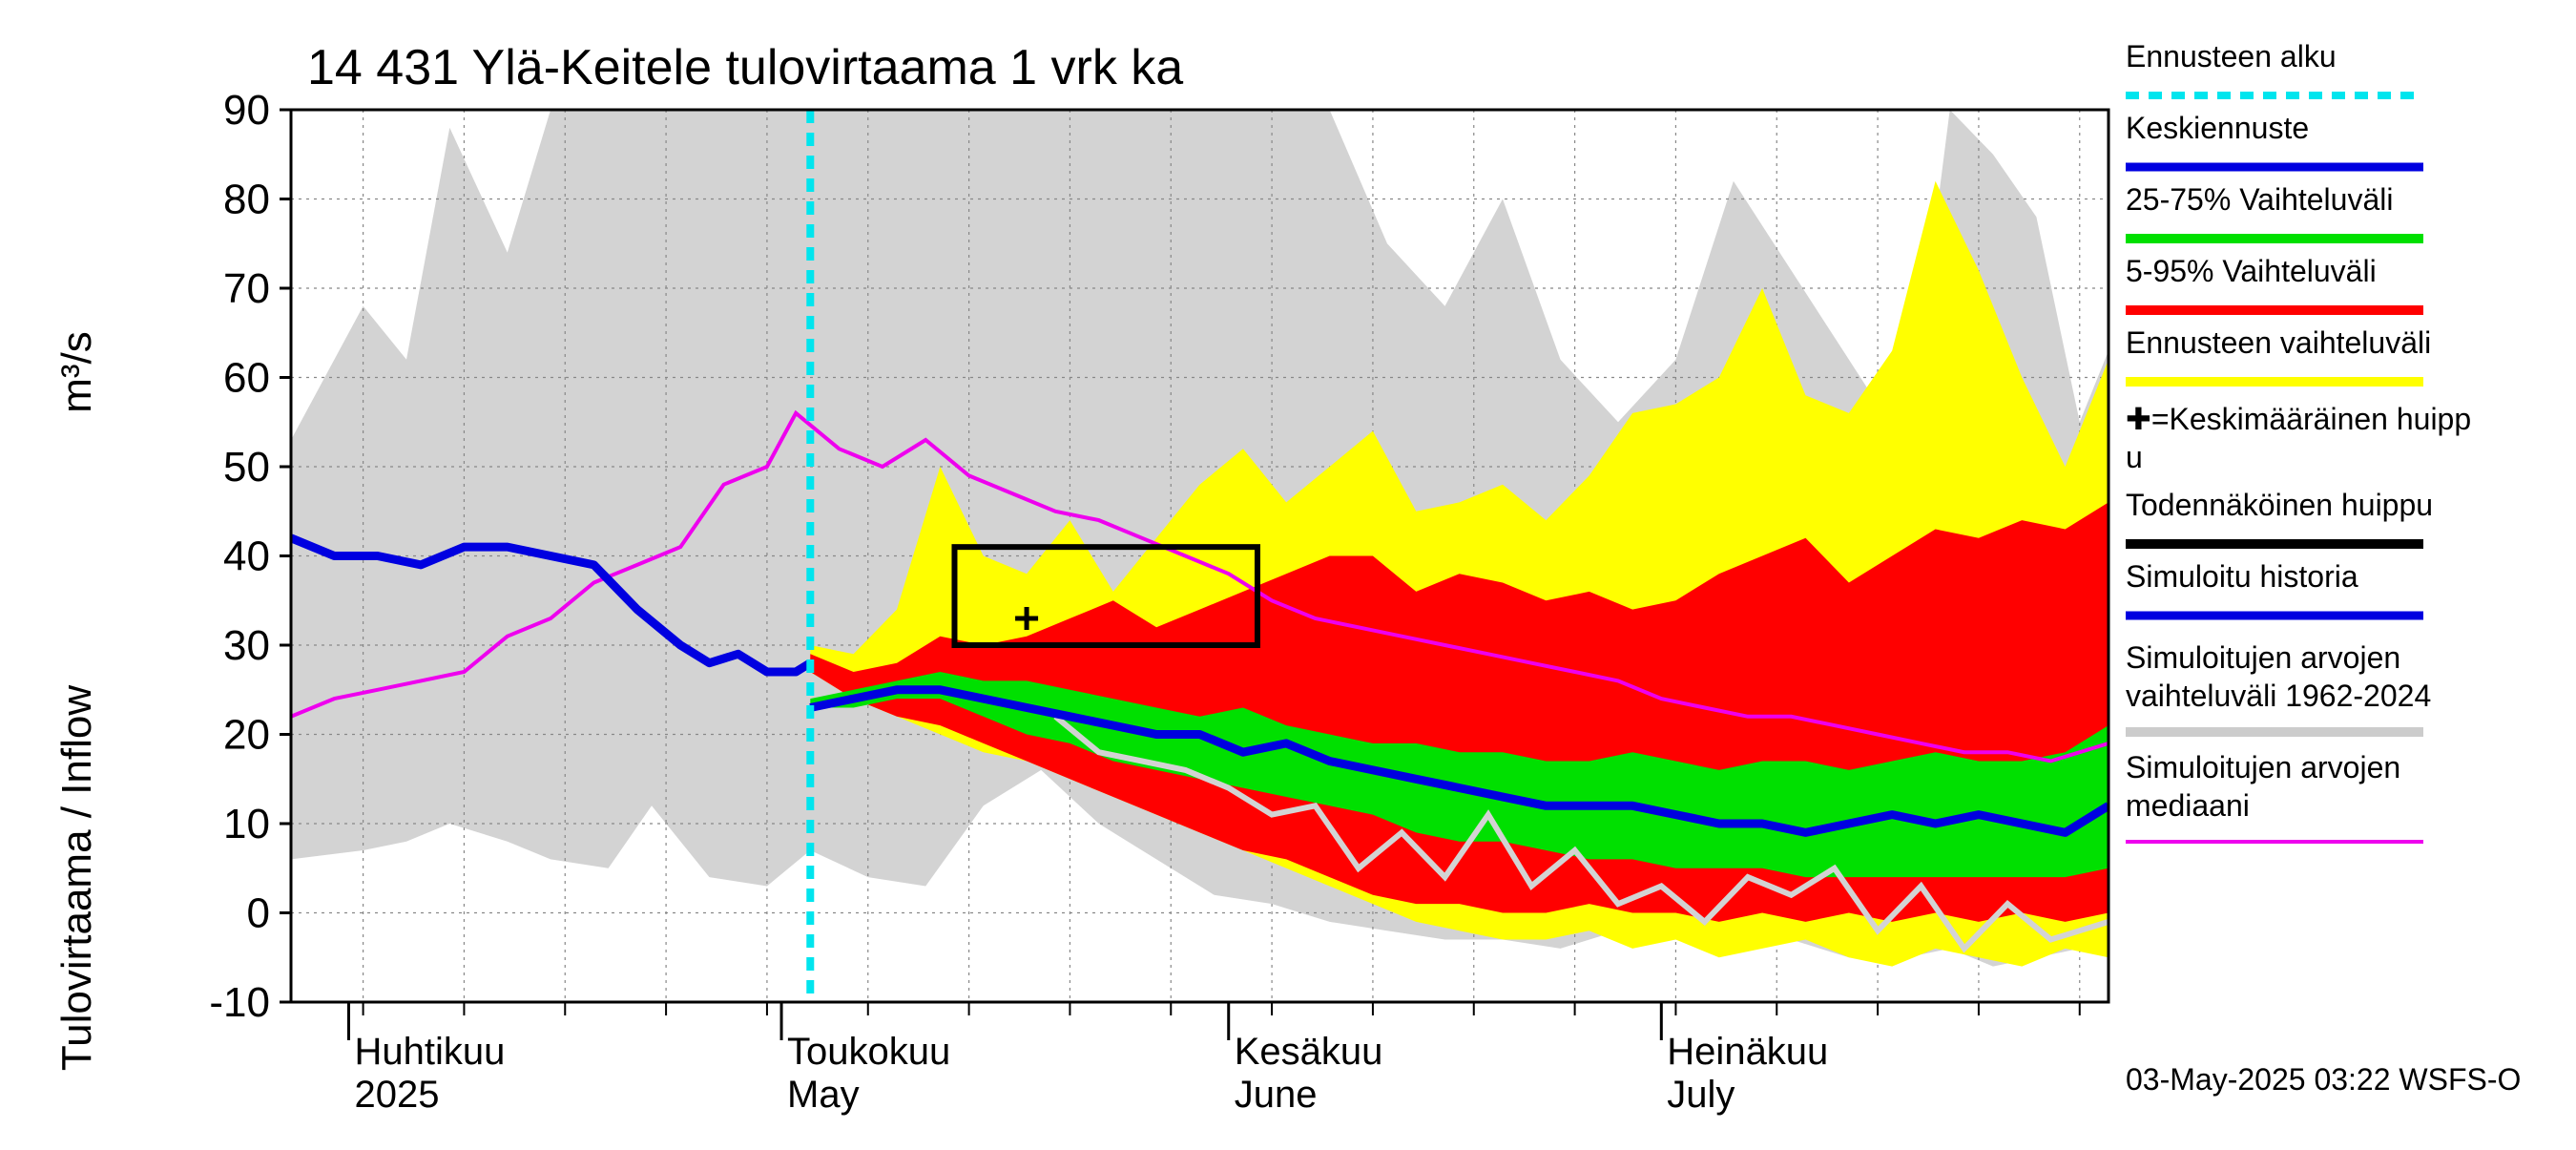 The image size is (2576, 1150). What do you see at coordinates (2251, 271) in the screenshot?
I see `legend-label: 5-95% Vaihteluväli` at bounding box center [2251, 271].